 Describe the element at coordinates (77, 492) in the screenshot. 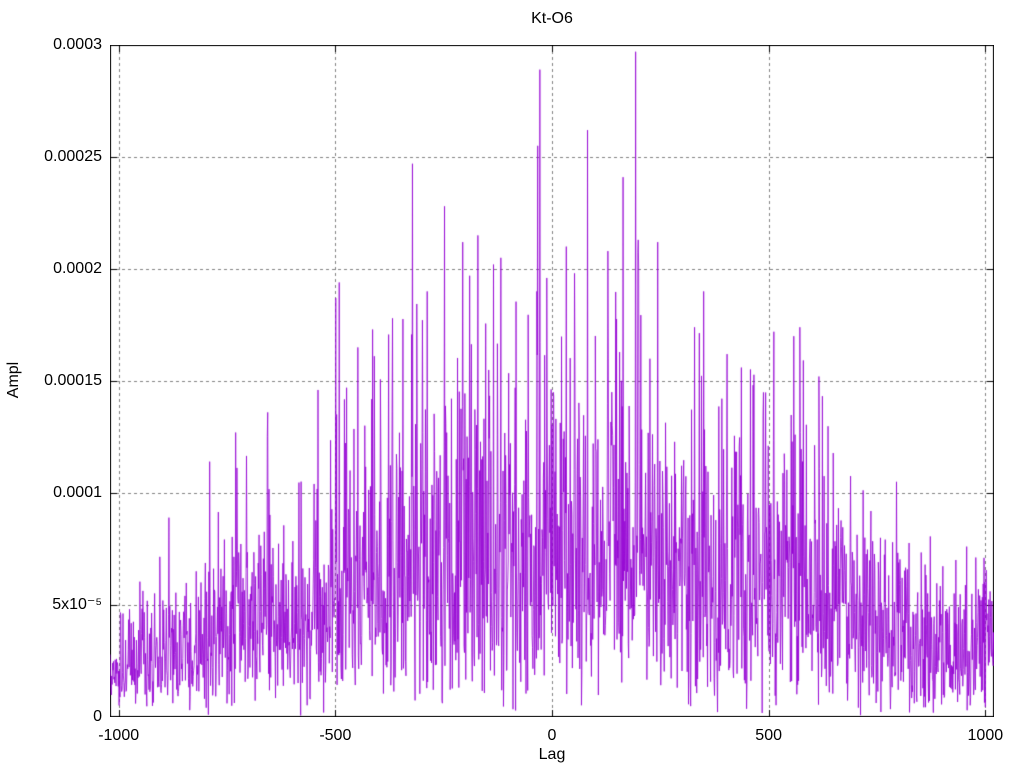

I see `y-tick-label: 0.0001` at that location.